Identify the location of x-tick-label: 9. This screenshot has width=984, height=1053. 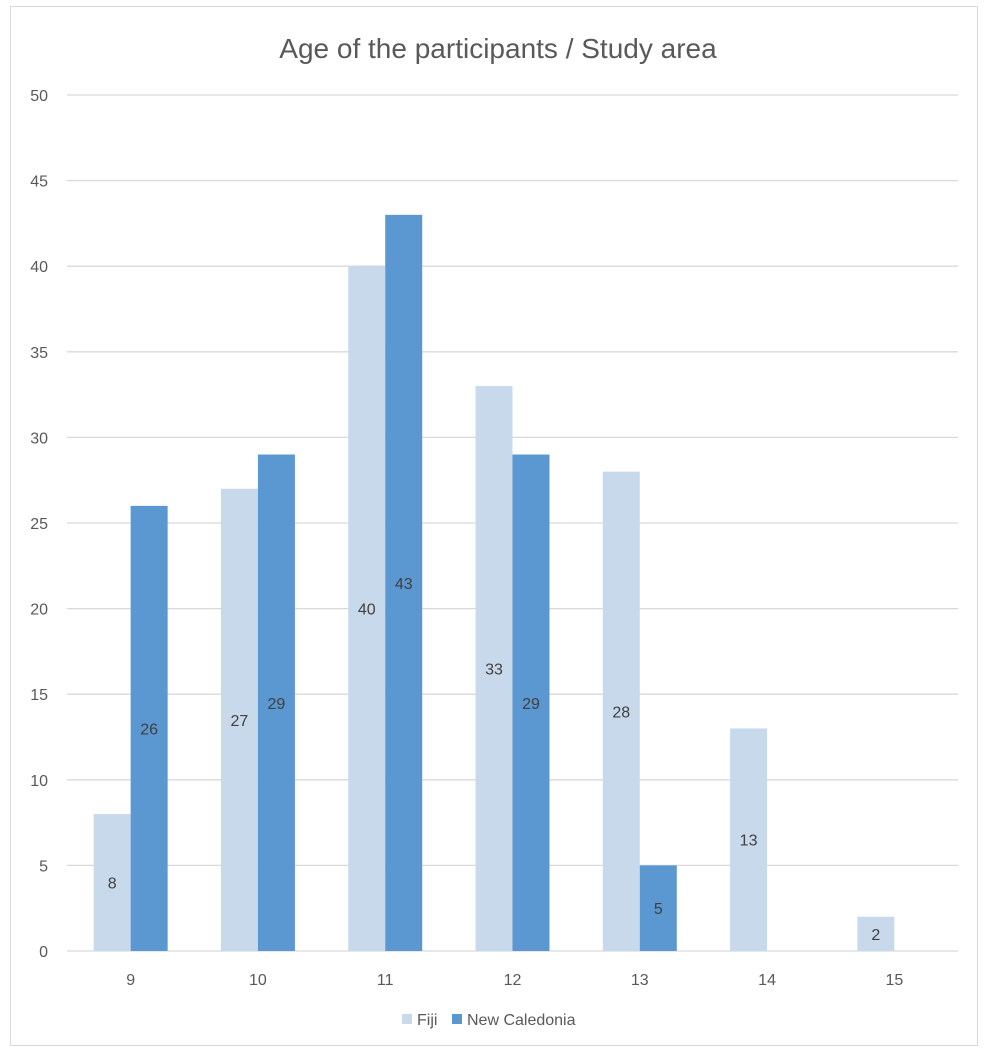
(130, 980).